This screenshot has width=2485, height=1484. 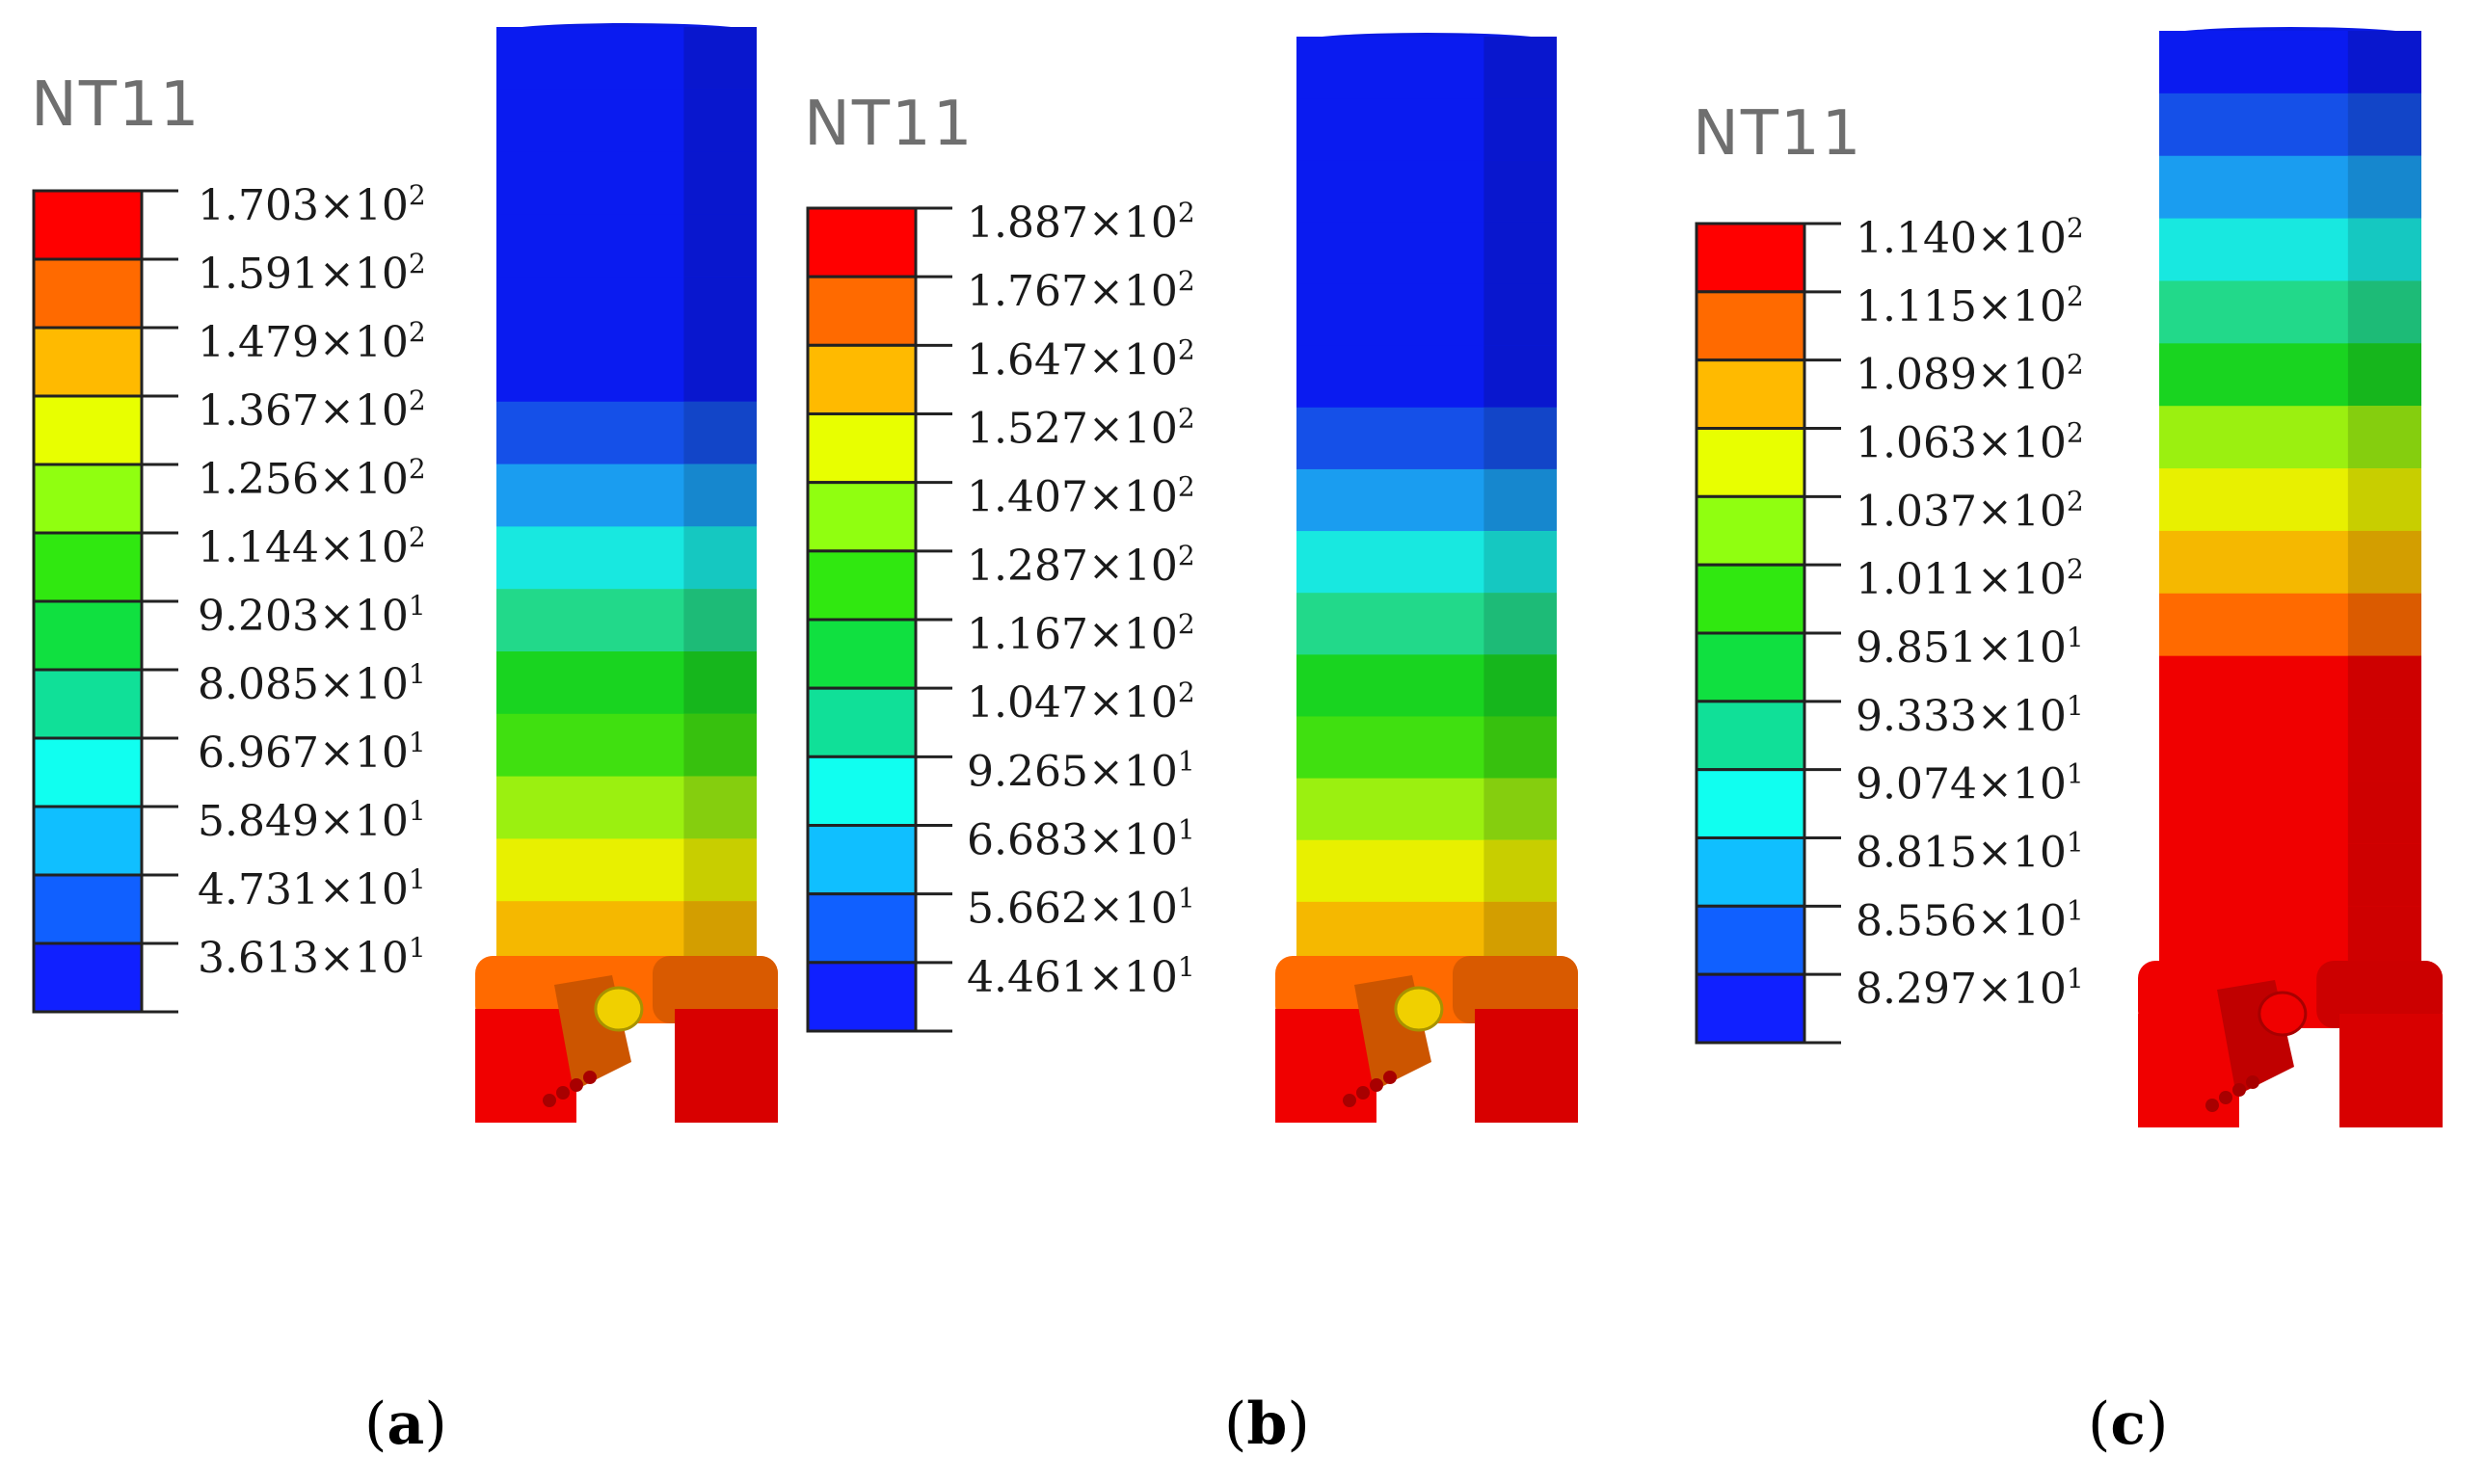 What do you see at coordinates (312, 546) in the screenshot?
I see `legend-tick-label: 1.144×102` at bounding box center [312, 546].